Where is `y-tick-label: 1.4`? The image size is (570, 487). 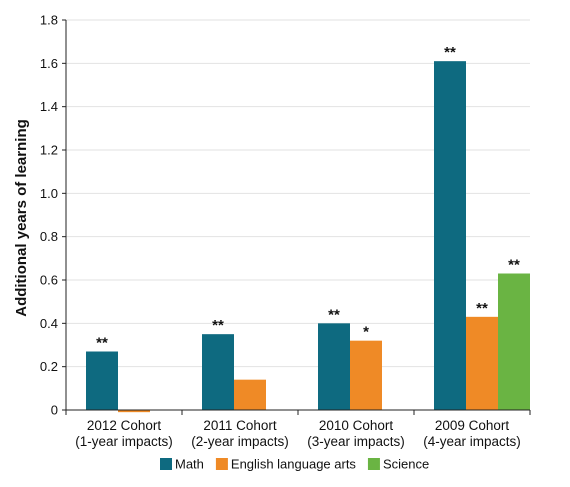
y-tick-label: 1.4 is located at coordinates (49, 106).